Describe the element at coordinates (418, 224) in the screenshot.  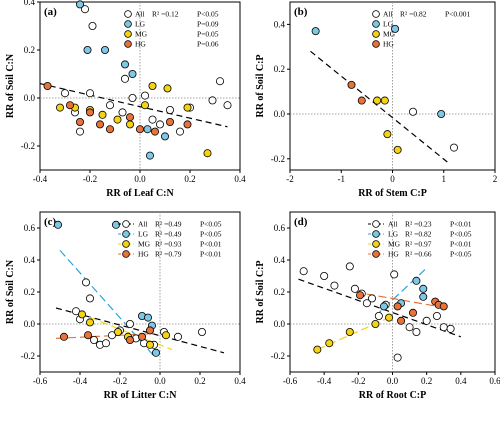
I see `legend-r-squared: R² =0.23` at that location.